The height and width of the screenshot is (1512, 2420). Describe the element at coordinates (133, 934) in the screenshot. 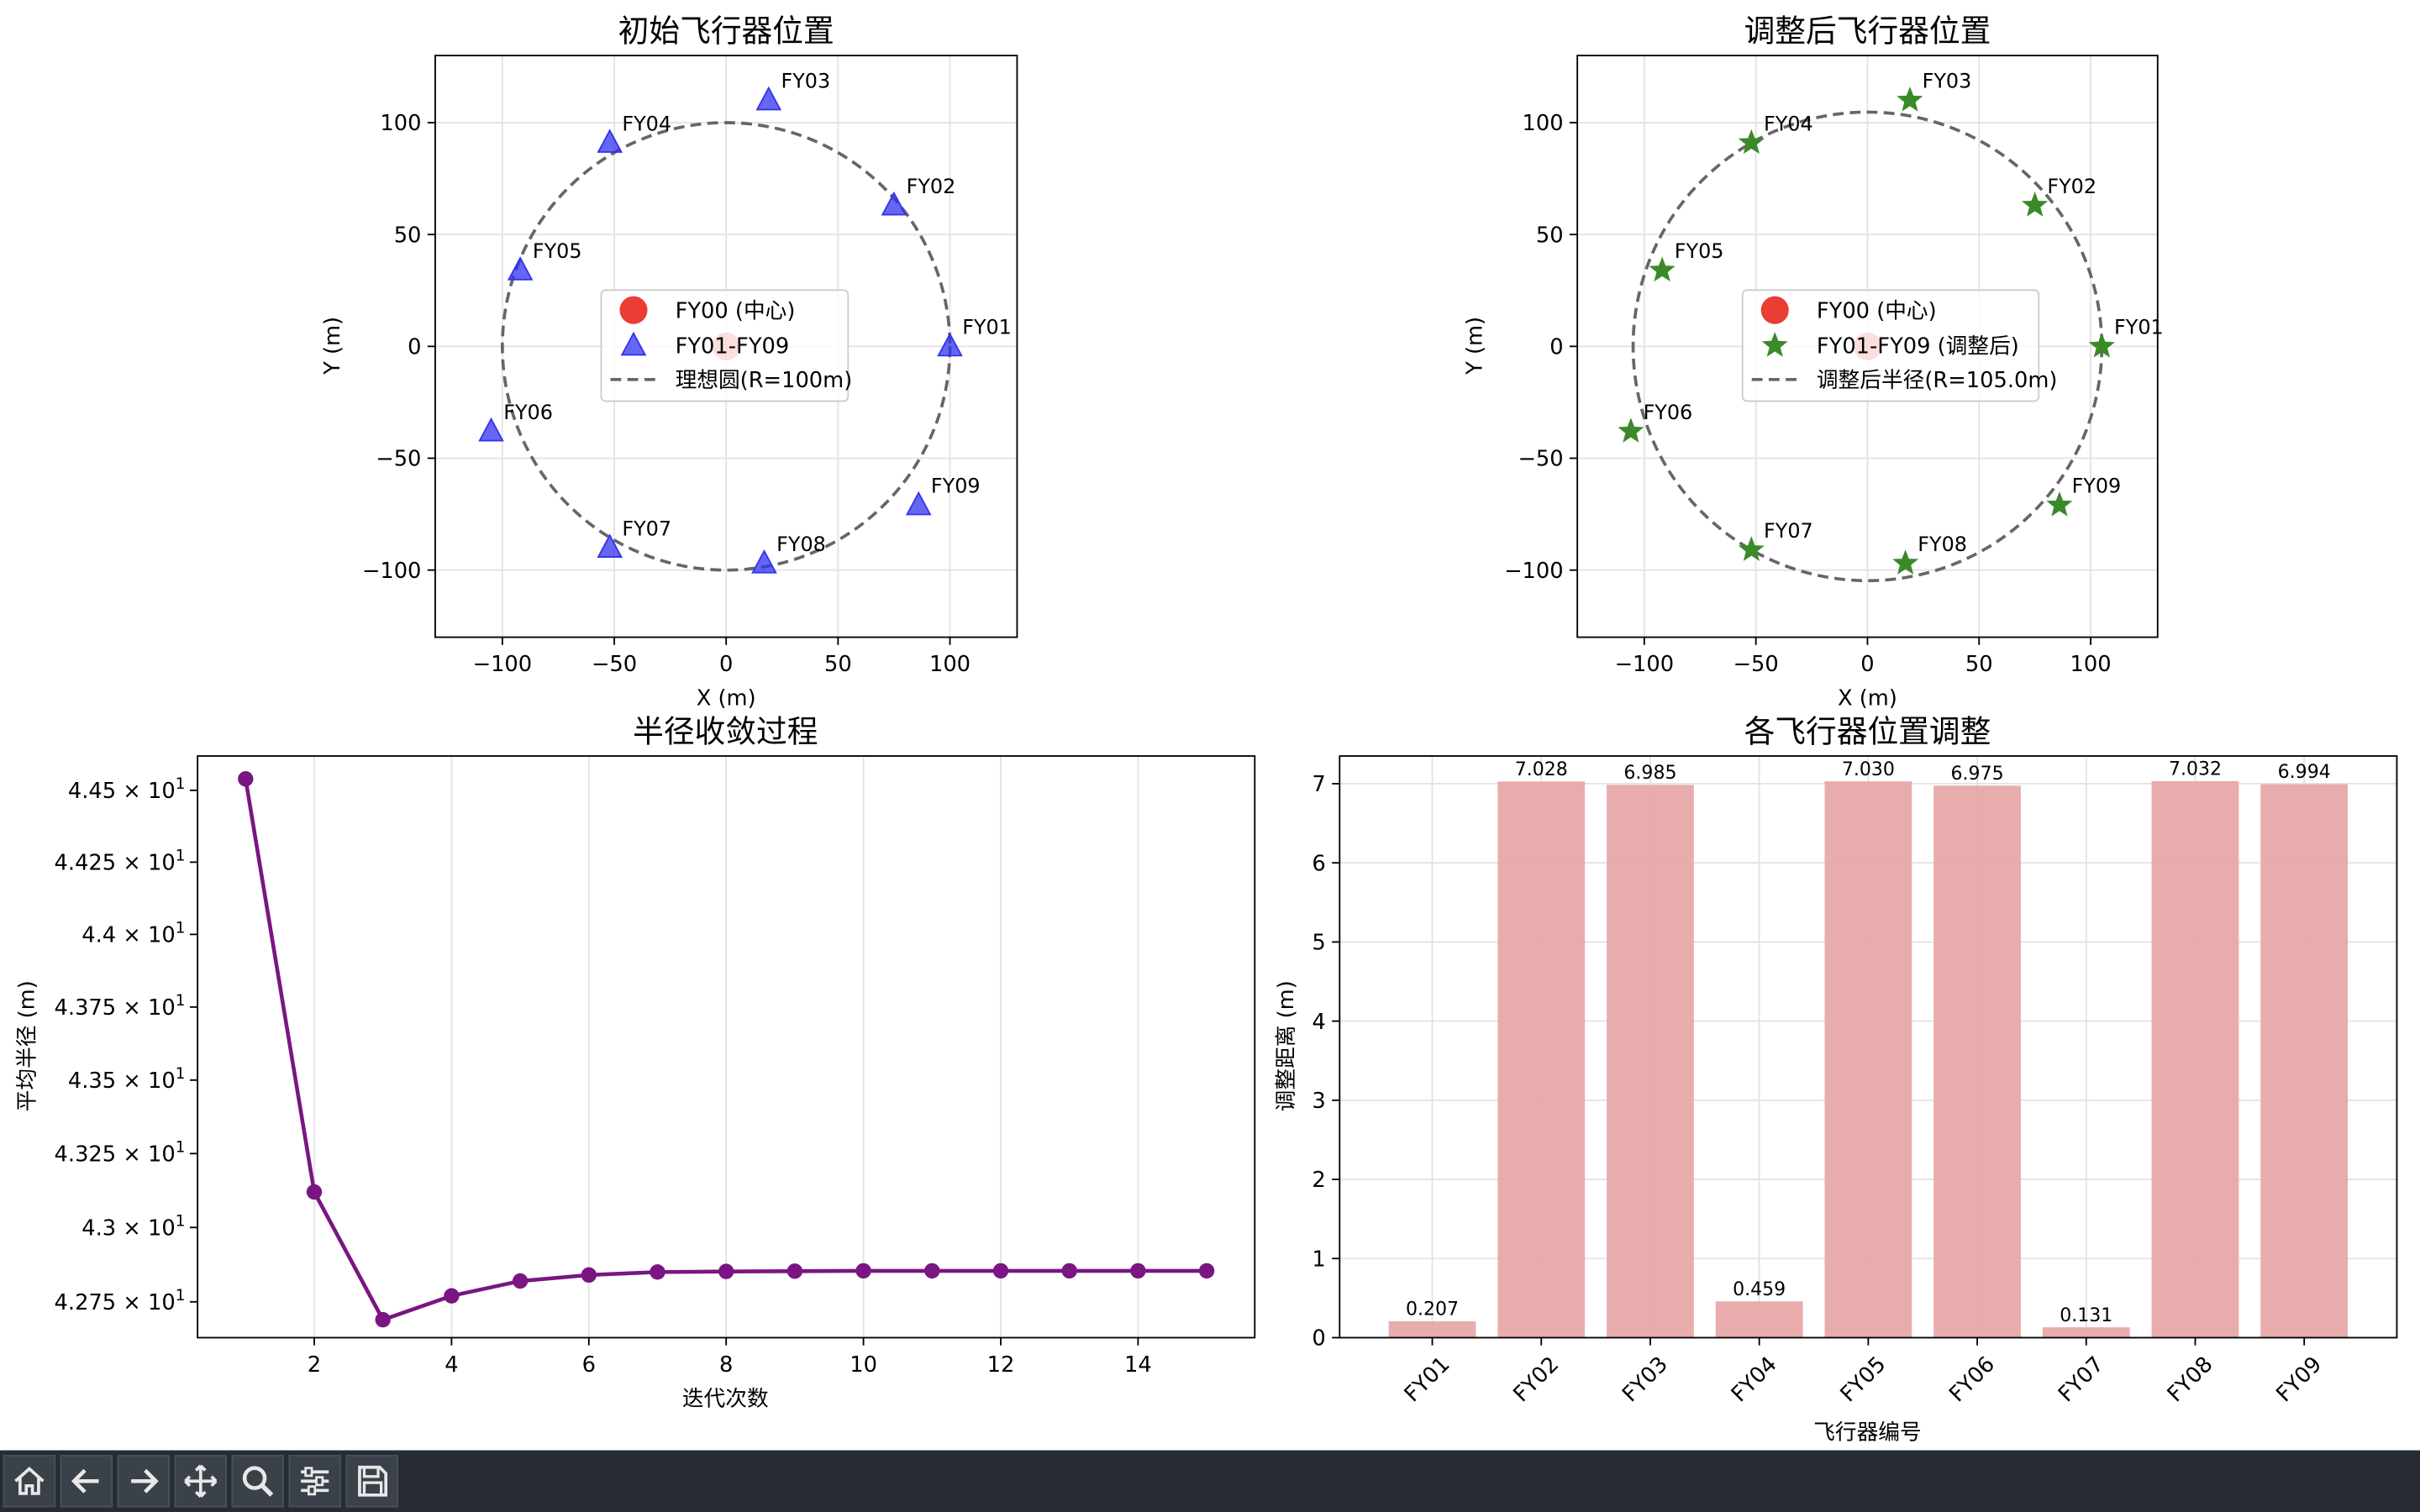

I see `y-tick-label: 4.4 × 10¹` at that location.